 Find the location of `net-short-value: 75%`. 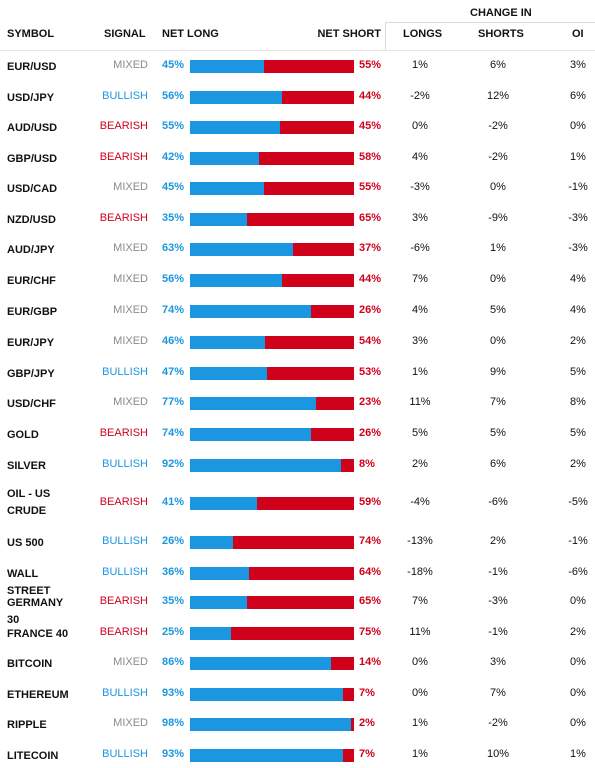

net-short-value: 75% is located at coordinates (370, 632).